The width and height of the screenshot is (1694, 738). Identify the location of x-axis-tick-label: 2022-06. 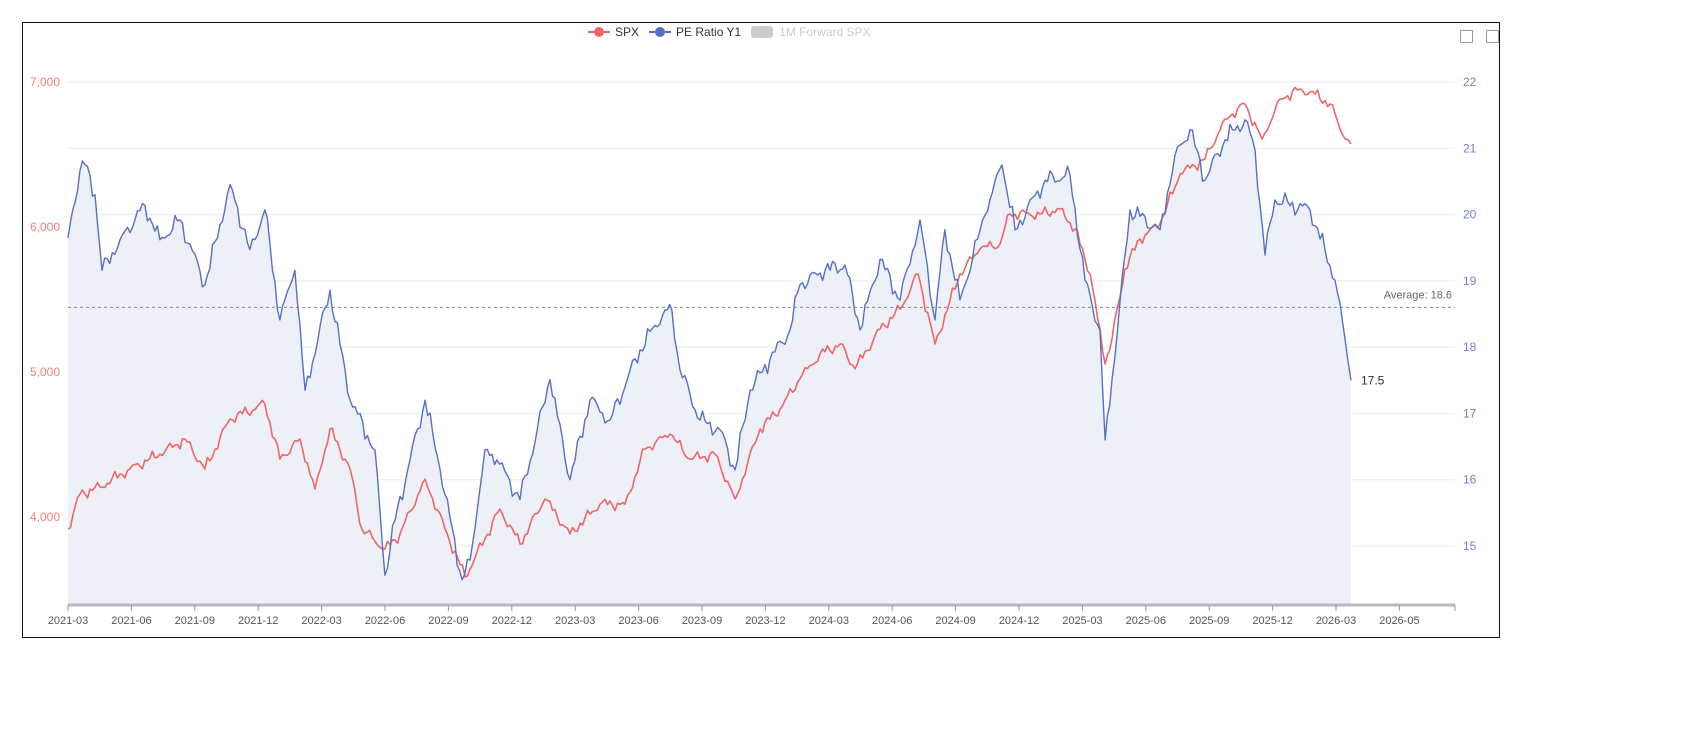
(385, 621).